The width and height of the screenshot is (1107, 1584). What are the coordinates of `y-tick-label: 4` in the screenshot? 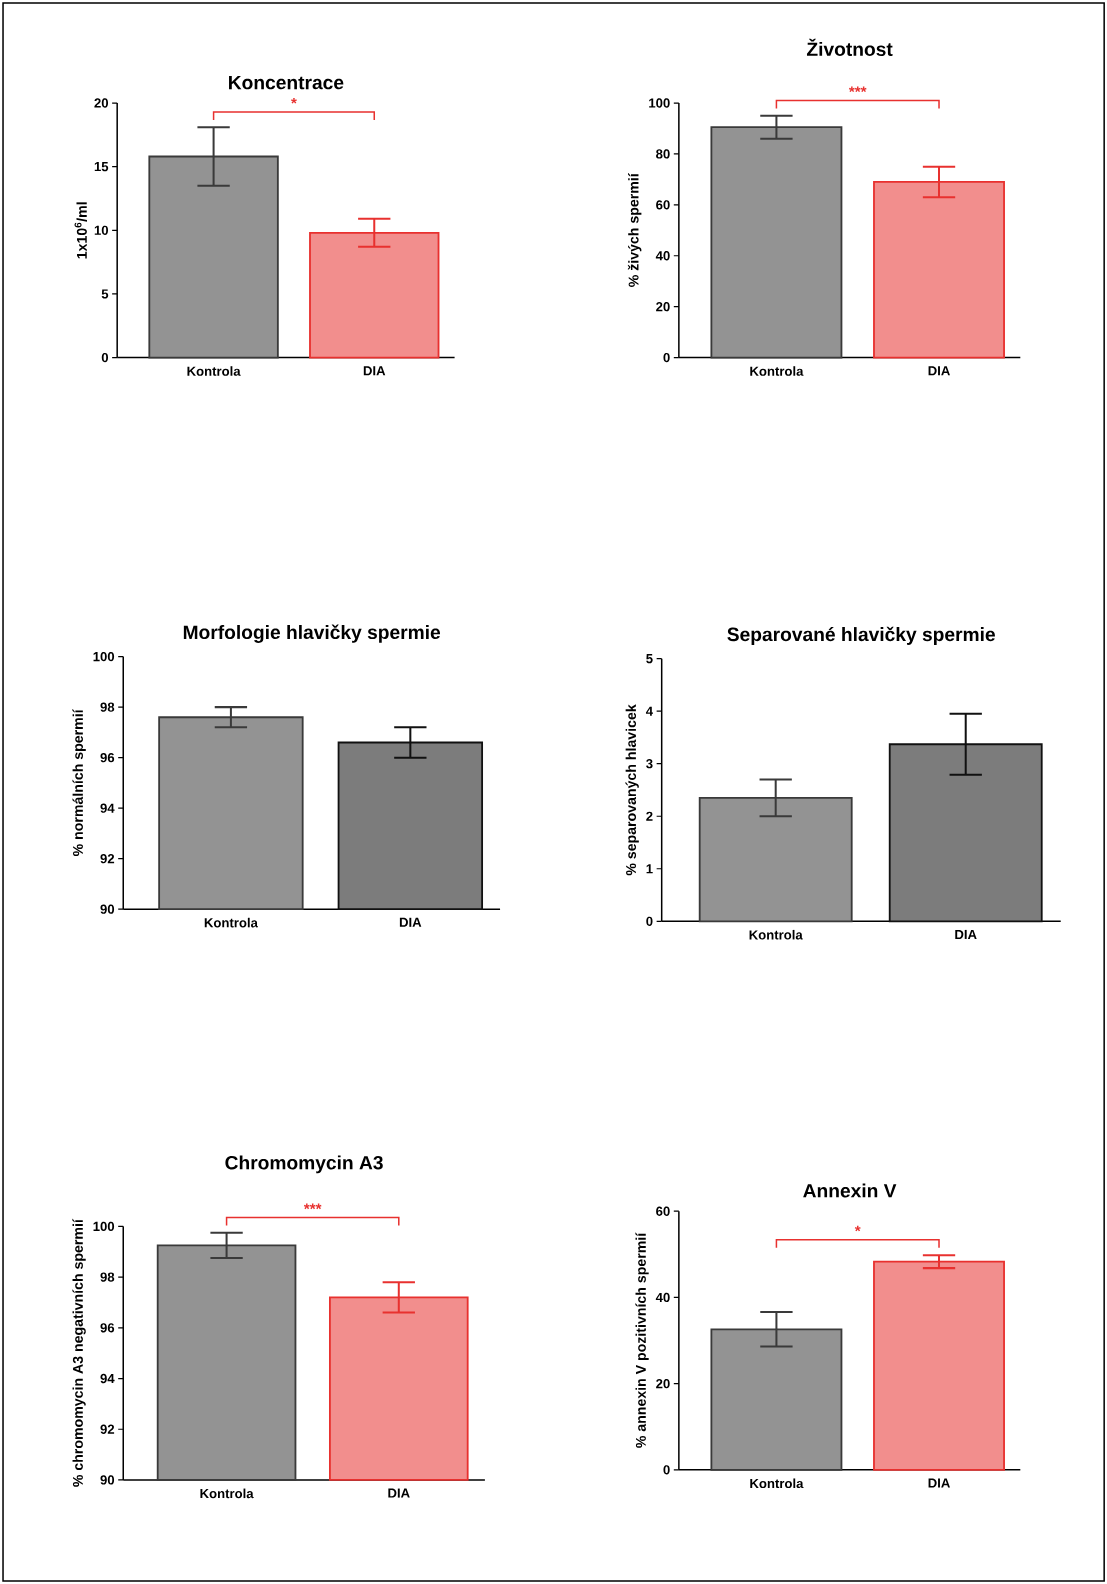 It's located at (649, 711).